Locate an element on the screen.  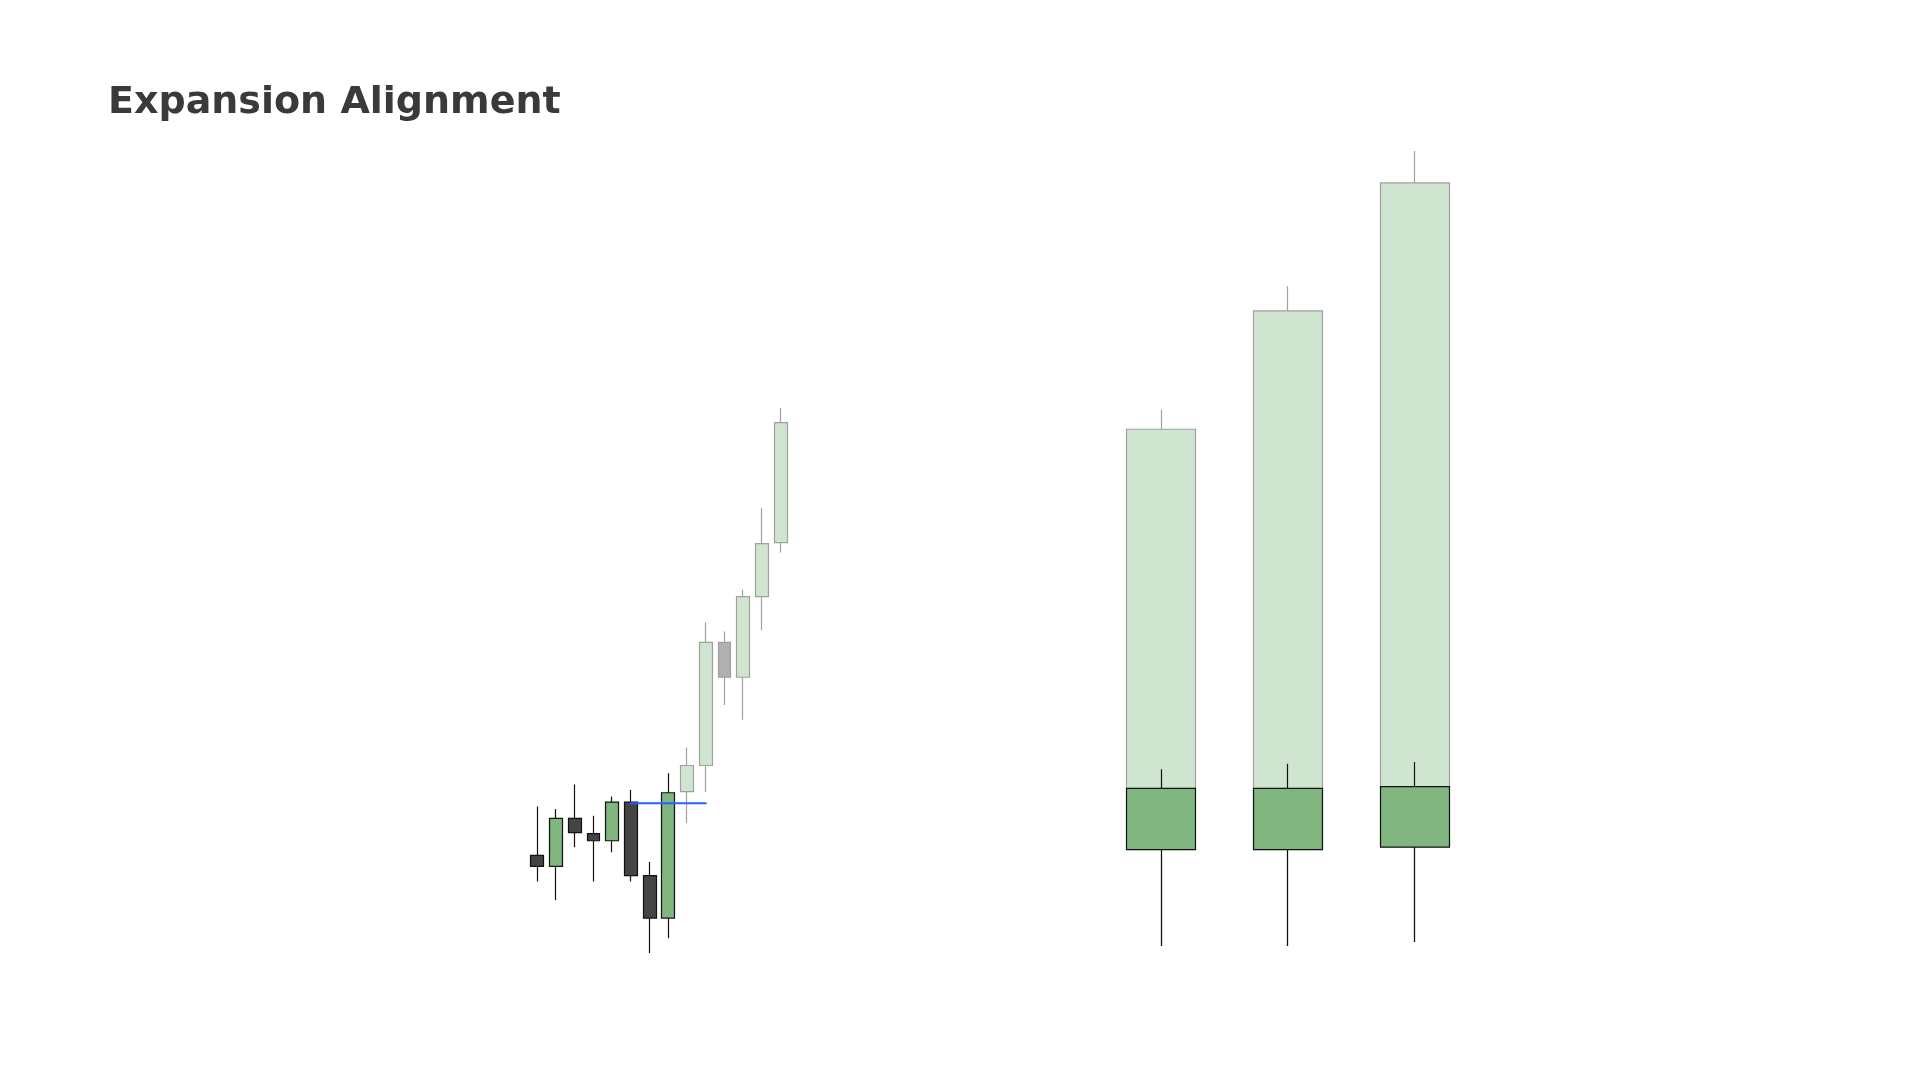
chart-title: Expansion Alignment is located at coordinates (334, 100).